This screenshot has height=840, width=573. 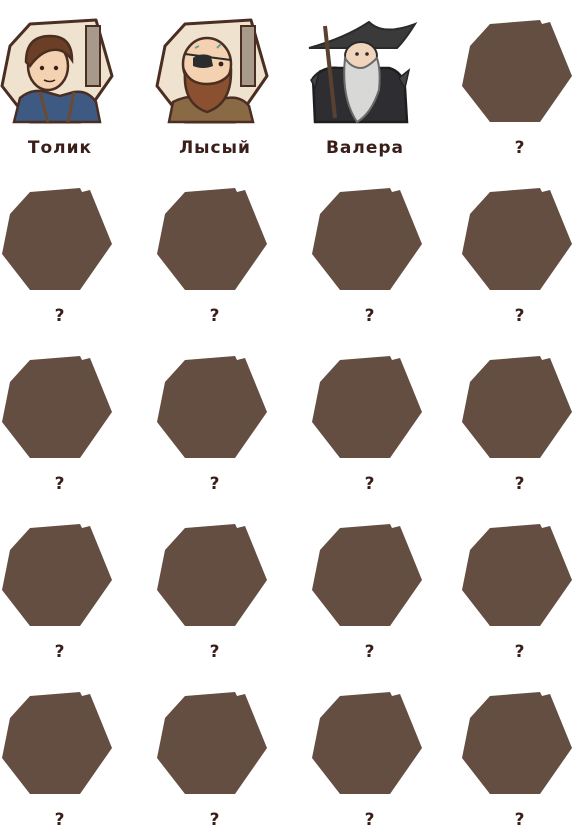 What do you see at coordinates (60, 148) in the screenshot?
I see `character-name: Толик` at bounding box center [60, 148].